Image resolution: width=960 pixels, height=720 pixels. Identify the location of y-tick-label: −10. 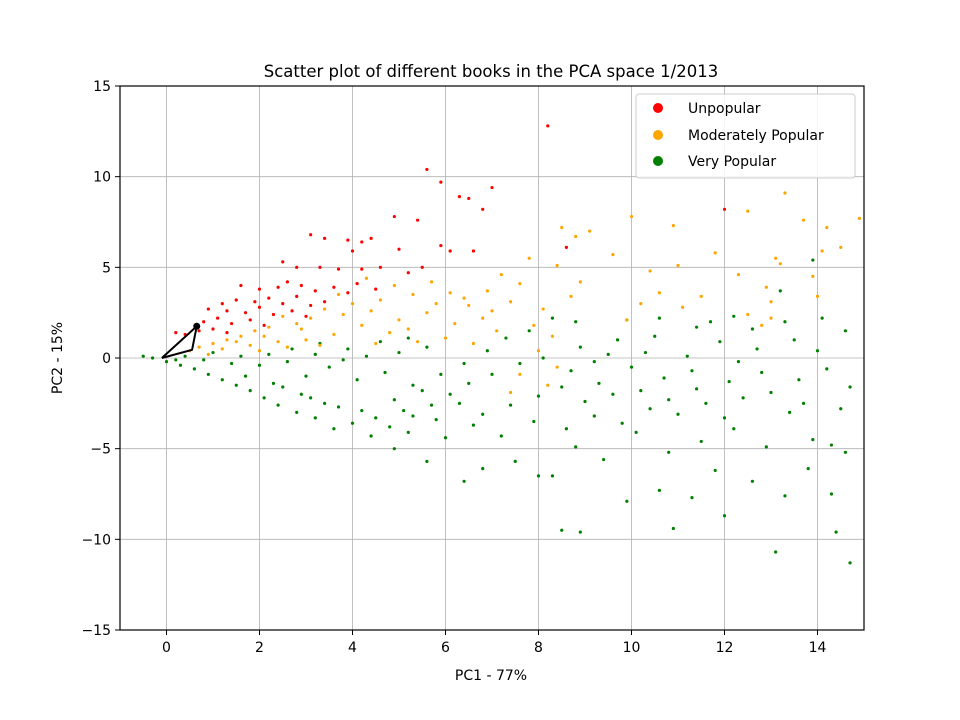
(96, 540).